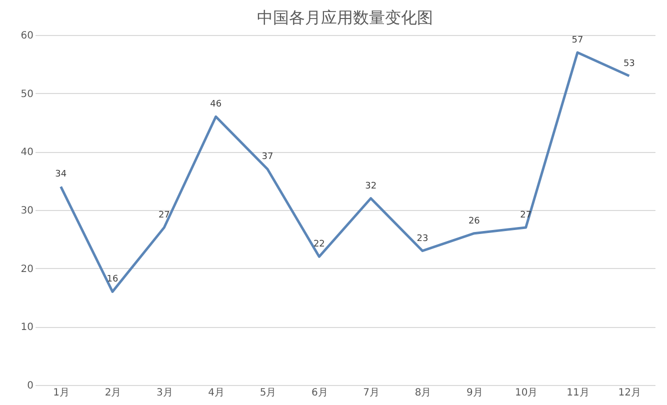 Image resolution: width=667 pixels, height=405 pixels. I want to click on y-tick-label: 40, so click(27, 152).